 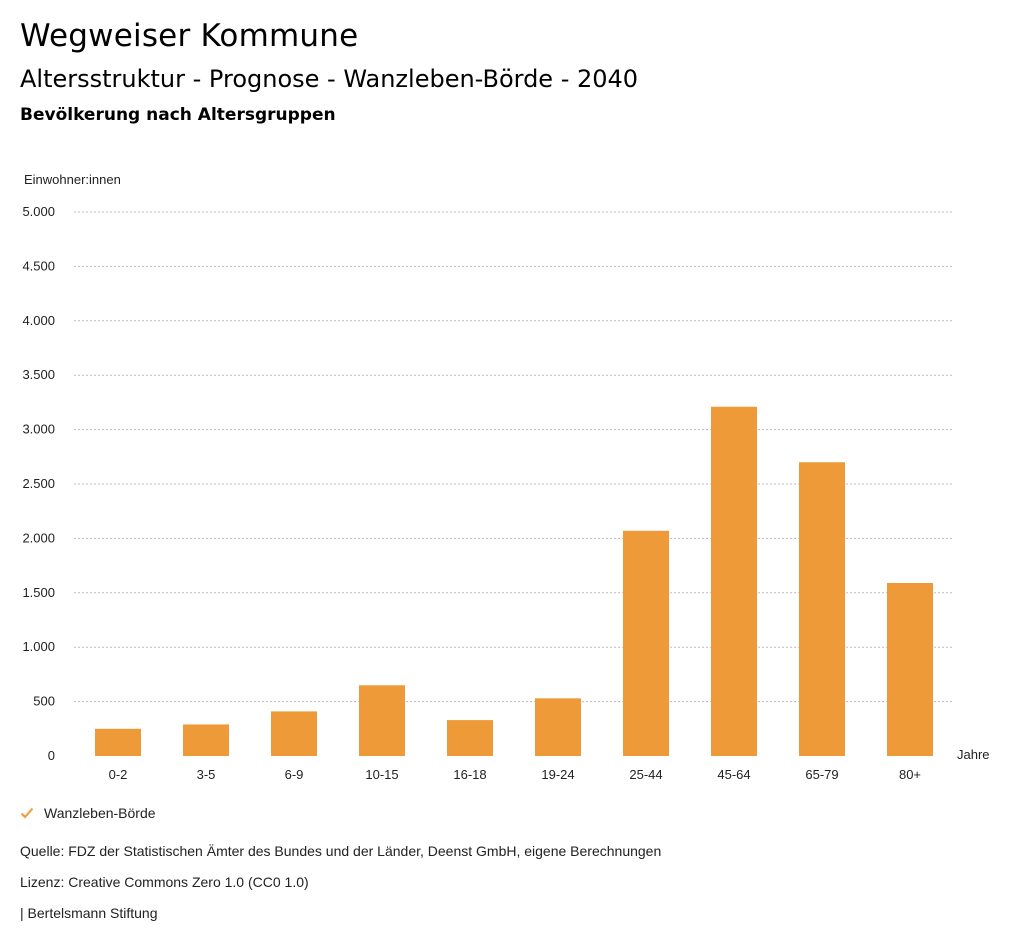 What do you see at coordinates (38, 646) in the screenshot?
I see `y-tick-label: 1.000` at bounding box center [38, 646].